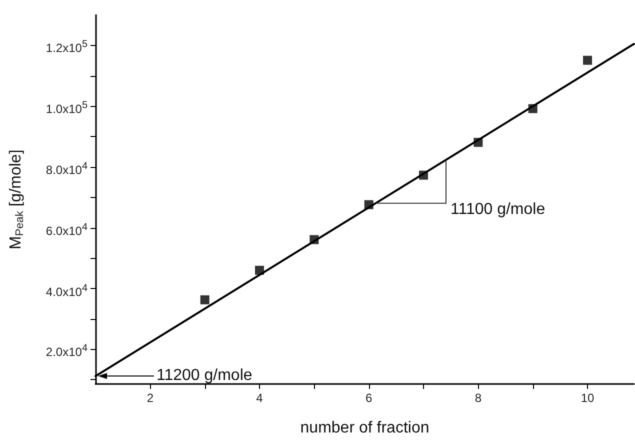 The height and width of the screenshot is (441, 635). I want to click on y-tick-label: 4.0x10$^{4}$, so click(67, 291).